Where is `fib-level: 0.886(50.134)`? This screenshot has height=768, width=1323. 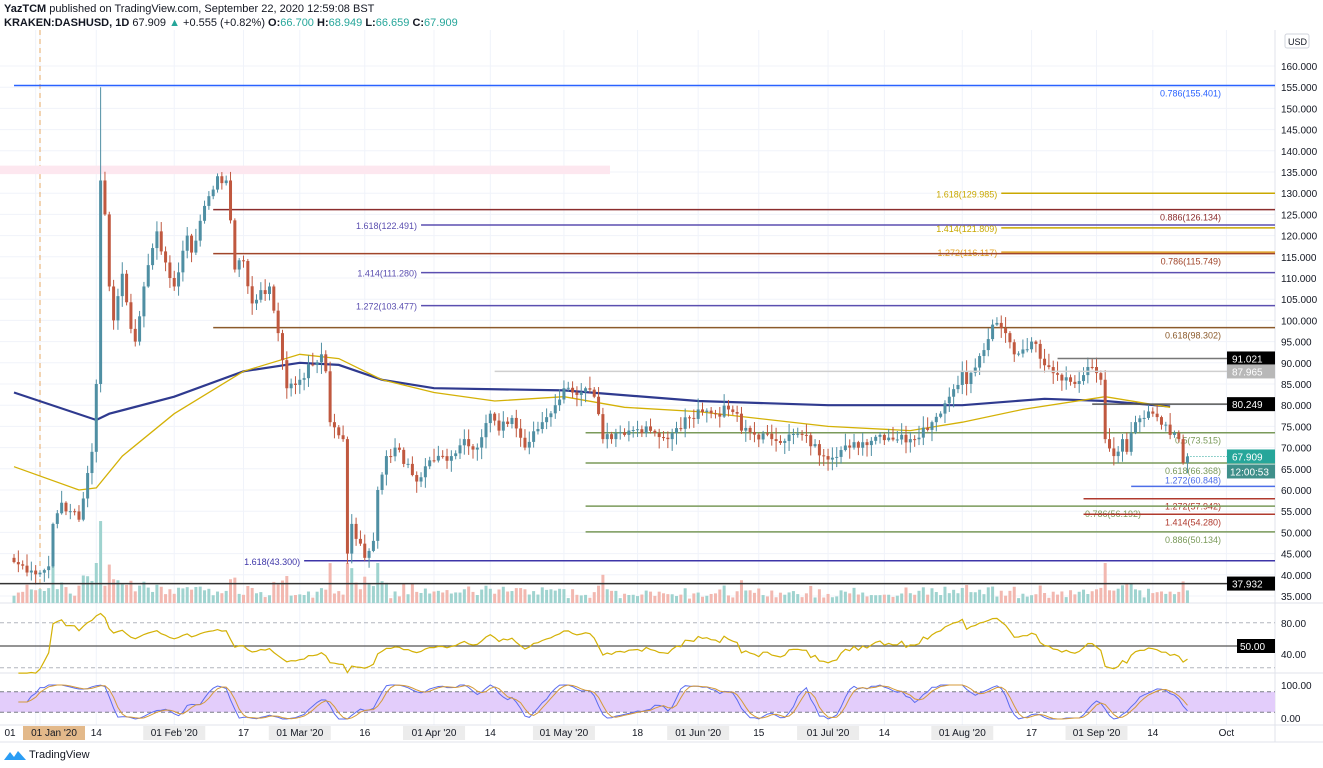
fib-level: 0.886(50.134) is located at coordinates (930, 538).